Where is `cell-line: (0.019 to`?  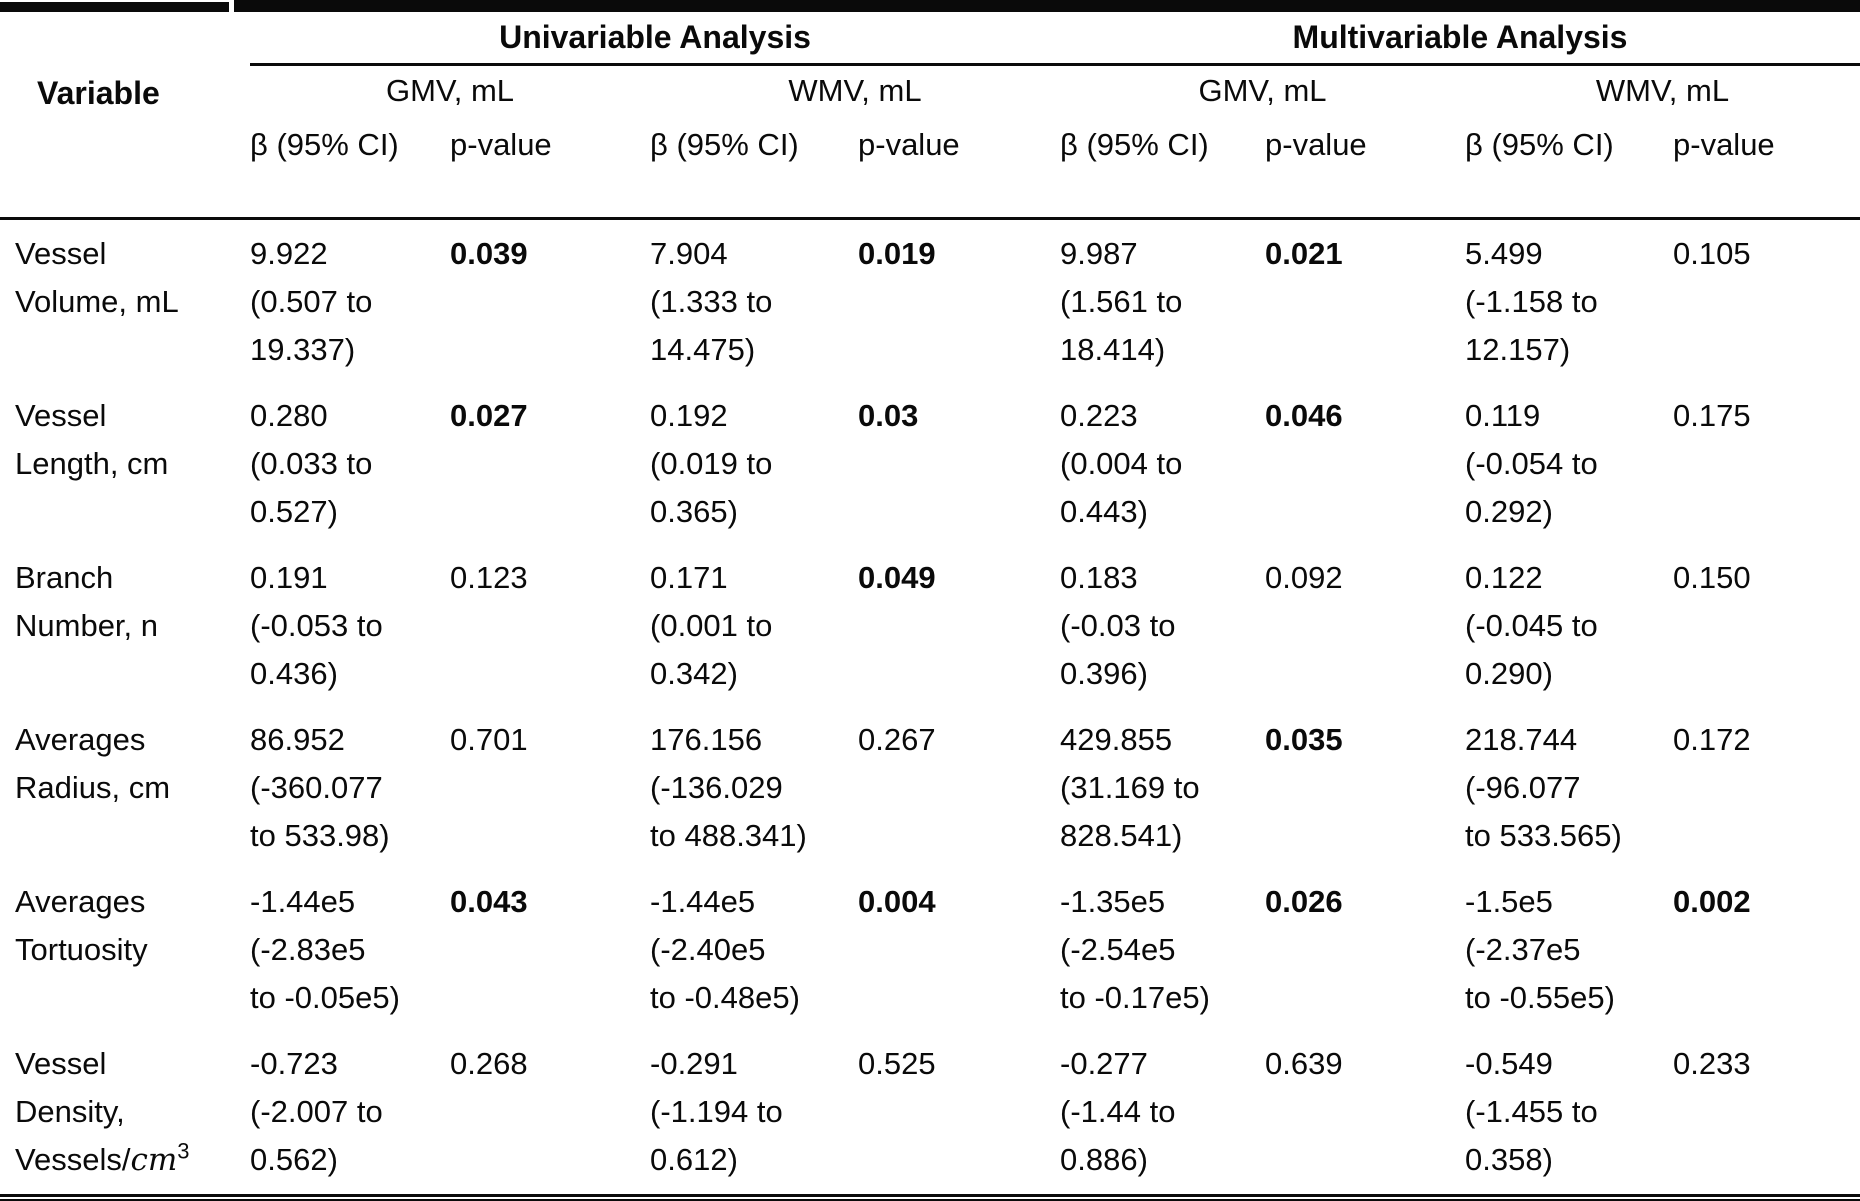 cell-line: (0.019 to is located at coordinates (711, 463).